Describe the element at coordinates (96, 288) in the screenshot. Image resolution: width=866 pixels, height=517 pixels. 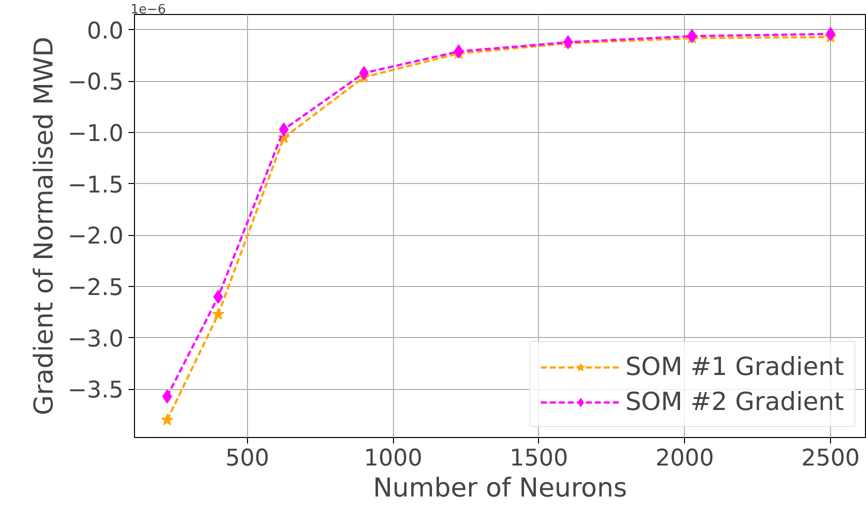
I see `y-tick-label: −2.5` at that location.